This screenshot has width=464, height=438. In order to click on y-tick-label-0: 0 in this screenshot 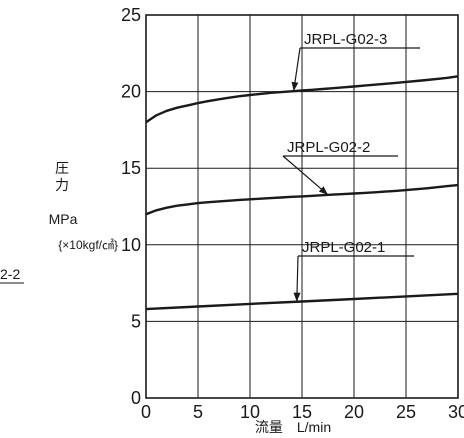, I will do `click(136, 398)`.